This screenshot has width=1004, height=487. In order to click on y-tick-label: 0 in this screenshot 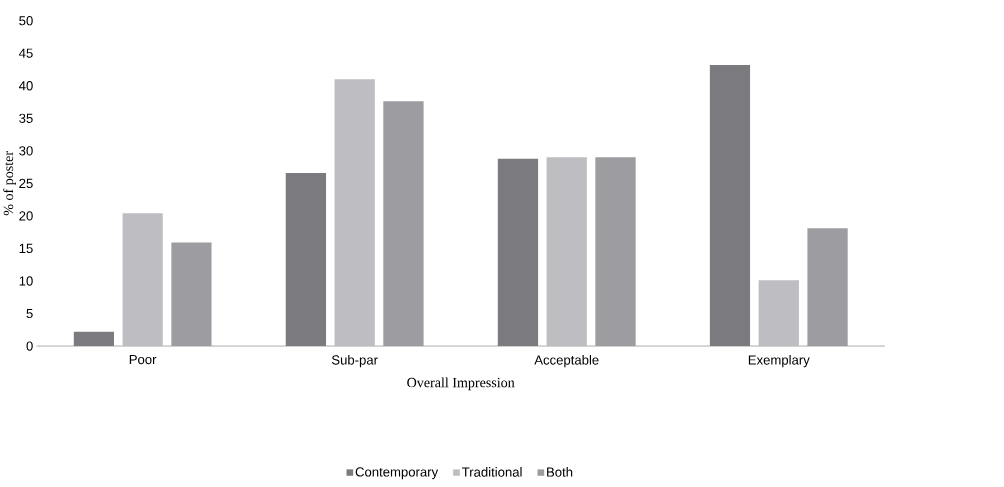, I will do `click(29, 346)`.